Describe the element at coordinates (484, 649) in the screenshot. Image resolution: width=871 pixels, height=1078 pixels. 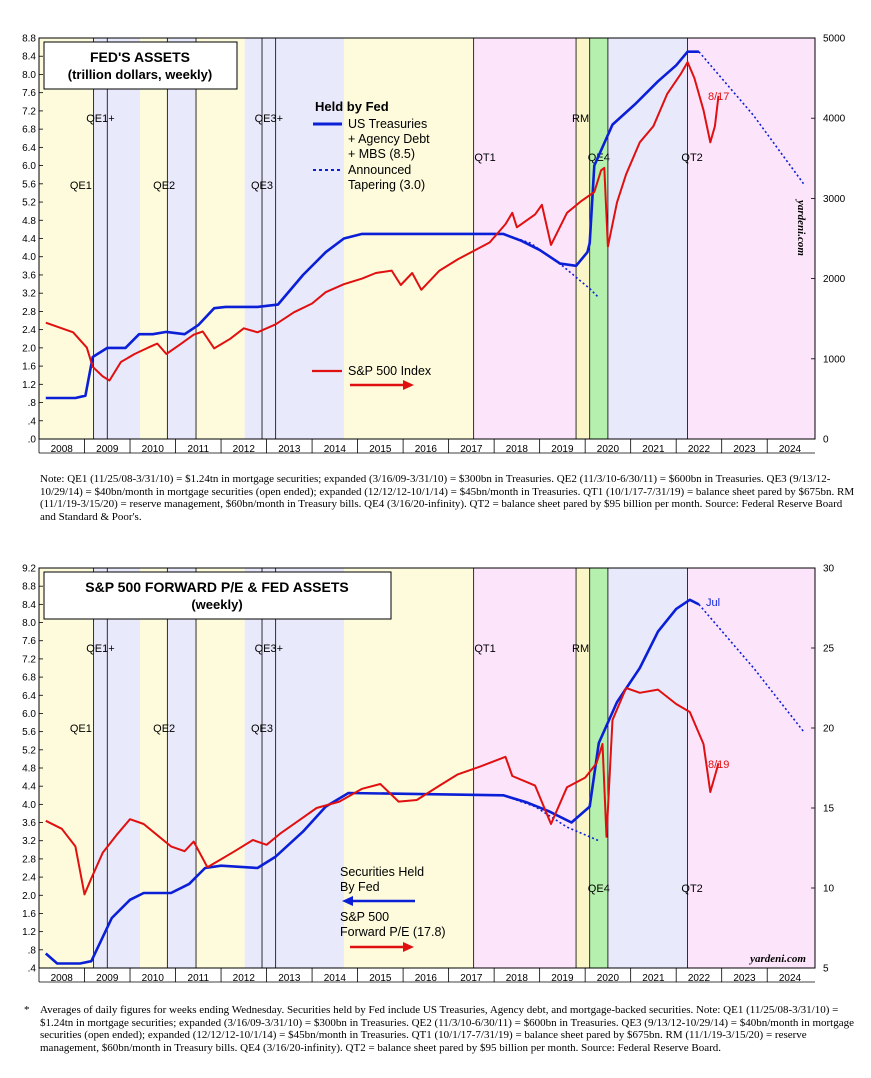
I see `band-label-qt1: QT1` at that location.